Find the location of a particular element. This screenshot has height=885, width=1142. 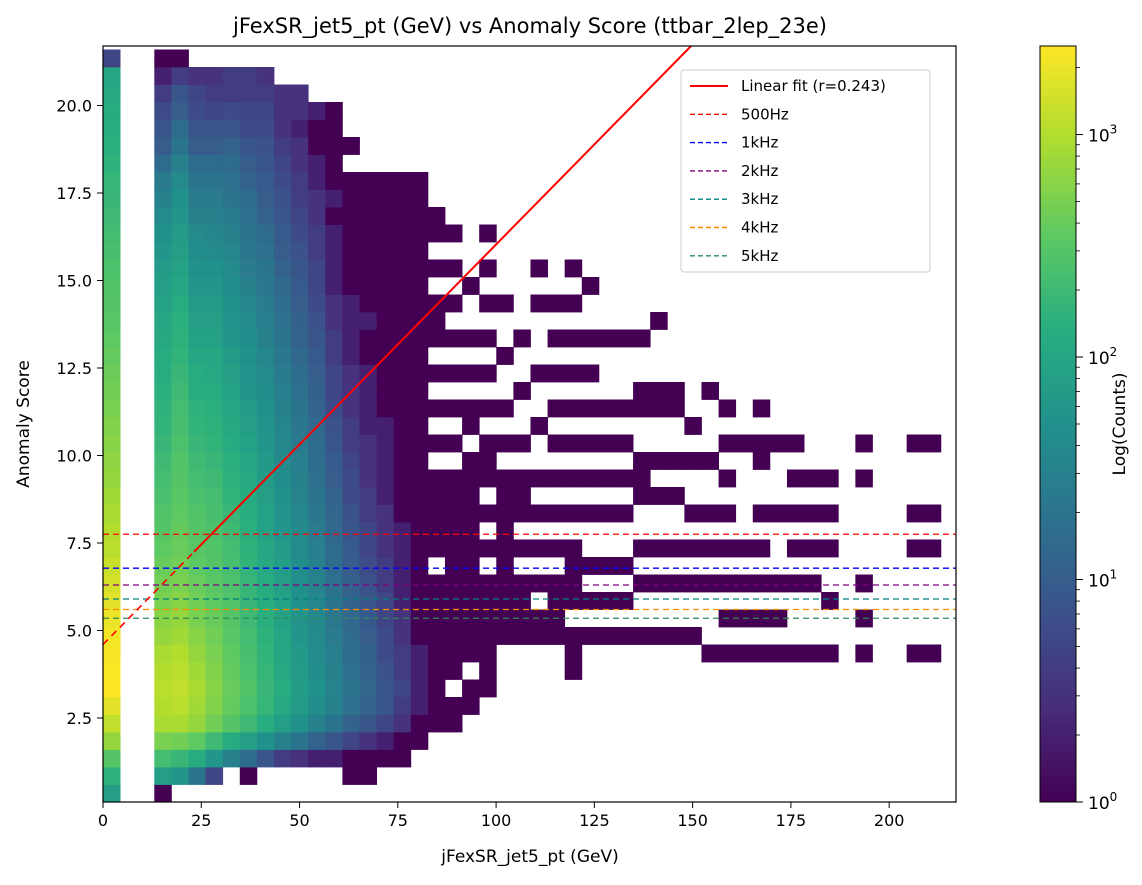

legend-label: 500Hz is located at coordinates (765, 114).